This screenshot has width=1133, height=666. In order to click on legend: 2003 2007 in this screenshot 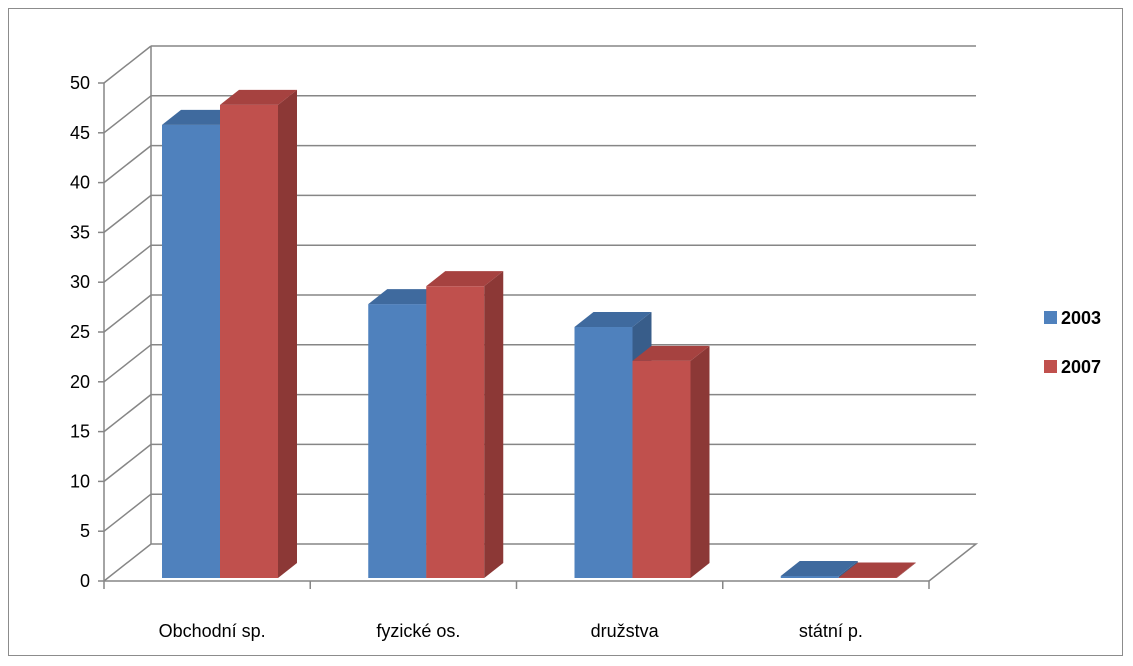, I will do `click(1072, 342)`.